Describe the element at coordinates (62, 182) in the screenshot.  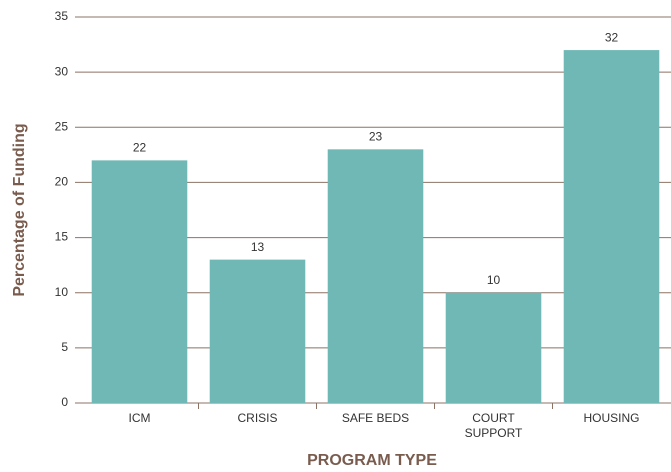
I see `y-tick-label: 20` at that location.